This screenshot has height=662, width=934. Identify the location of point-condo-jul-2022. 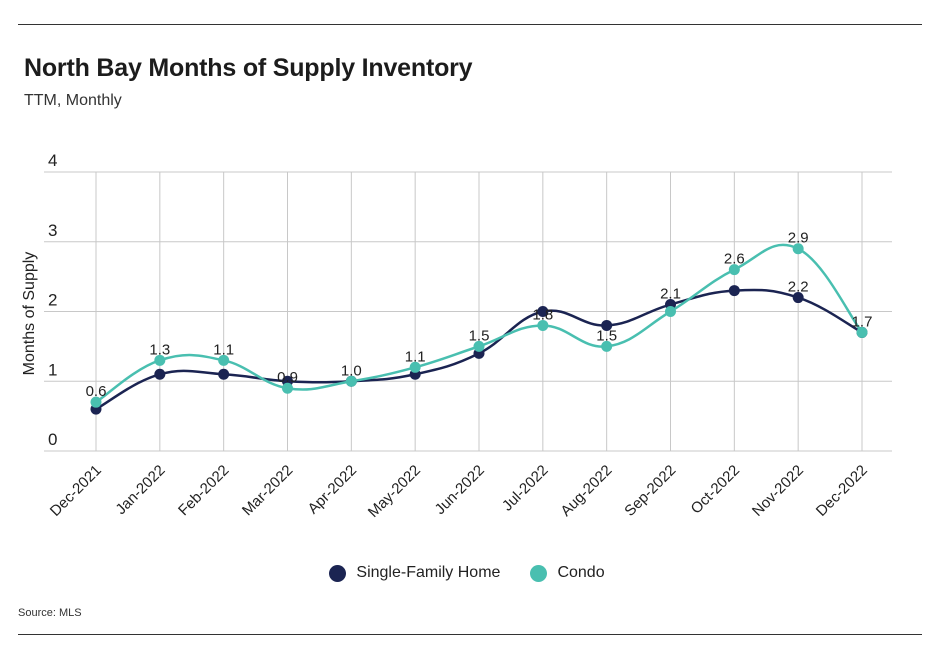
(543, 325).